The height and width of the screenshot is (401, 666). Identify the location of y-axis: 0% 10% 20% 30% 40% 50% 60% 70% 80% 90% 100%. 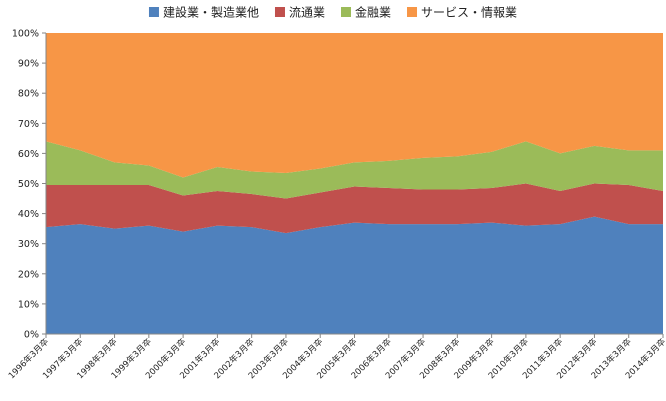
(29, 185).